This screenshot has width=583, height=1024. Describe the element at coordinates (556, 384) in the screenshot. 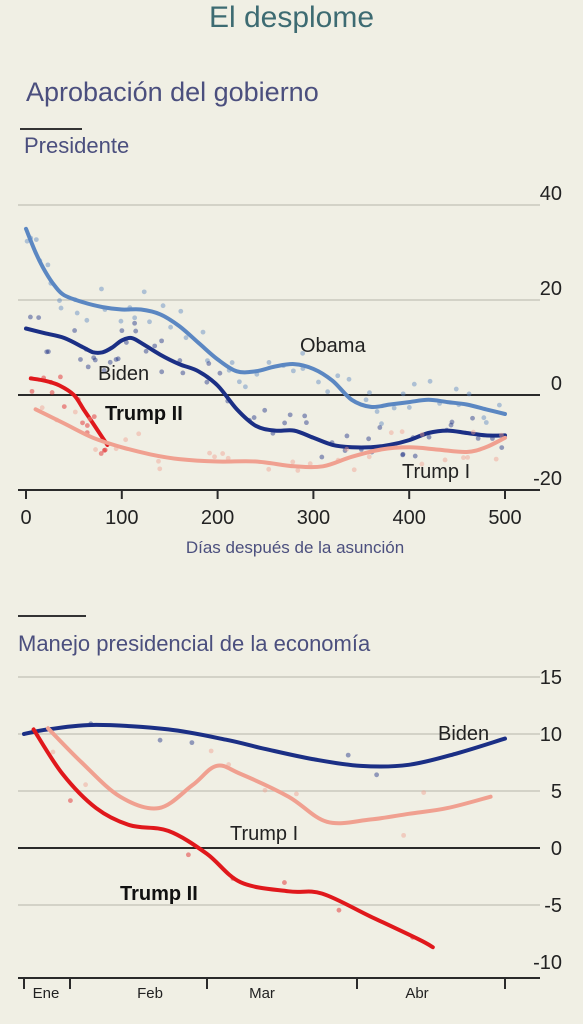

I see `chart1-y-tick-label: 0` at that location.